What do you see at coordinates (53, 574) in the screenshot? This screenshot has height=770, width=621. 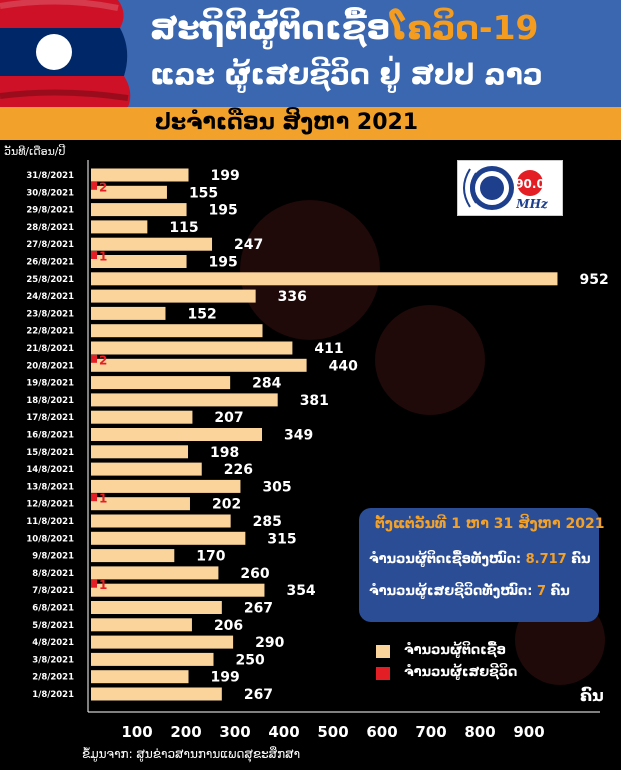 I see `y-tick-label: 8/8/2021` at bounding box center [53, 574].